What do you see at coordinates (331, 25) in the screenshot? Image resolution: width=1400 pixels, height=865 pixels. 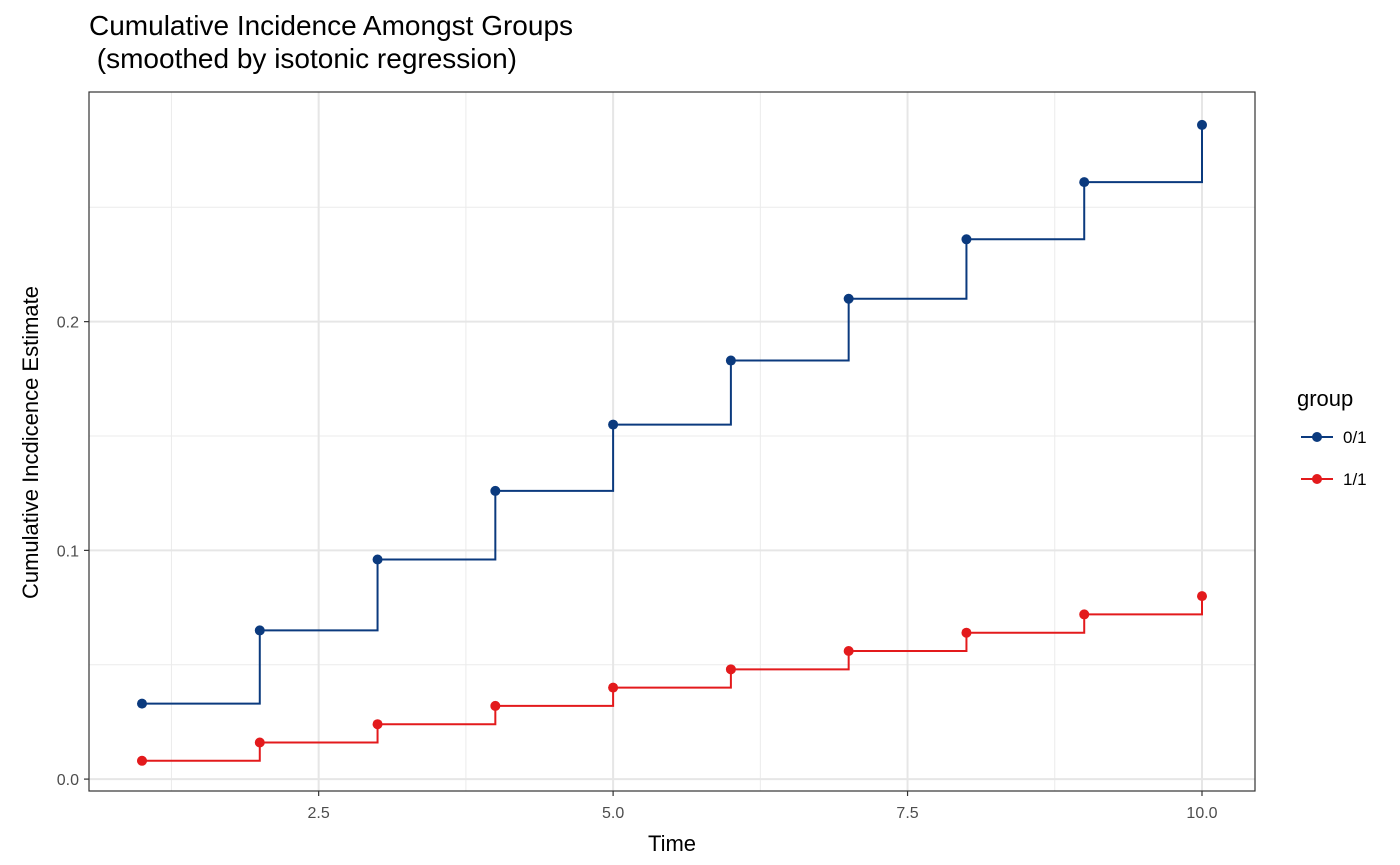 I see `chart-title: Cumulative Incidence Amongst Groups` at bounding box center [331, 25].